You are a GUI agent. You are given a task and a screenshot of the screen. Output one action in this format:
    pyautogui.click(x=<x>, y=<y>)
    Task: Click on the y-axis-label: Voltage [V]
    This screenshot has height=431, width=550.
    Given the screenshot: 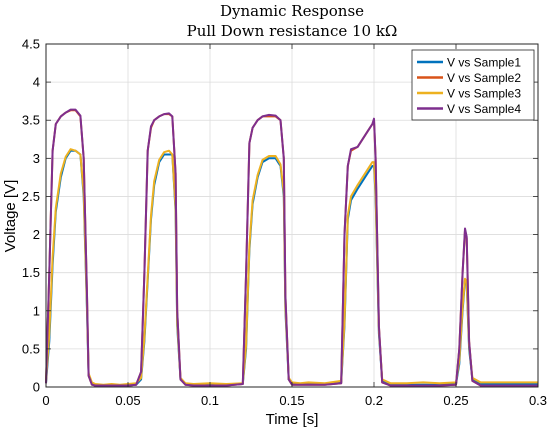 What is the action you would take?
    pyautogui.click(x=10, y=216)
    